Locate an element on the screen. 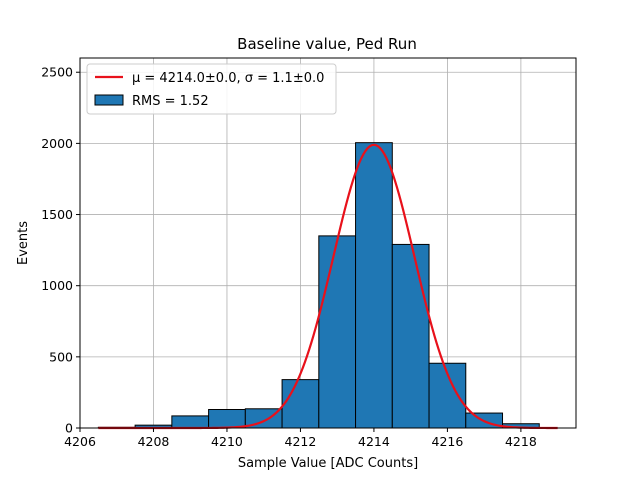 This screenshot has height=480, width=640. legend-fit-label: μ = 4214.0±0.0, σ = 1.1±0.0 is located at coordinates (228, 78).